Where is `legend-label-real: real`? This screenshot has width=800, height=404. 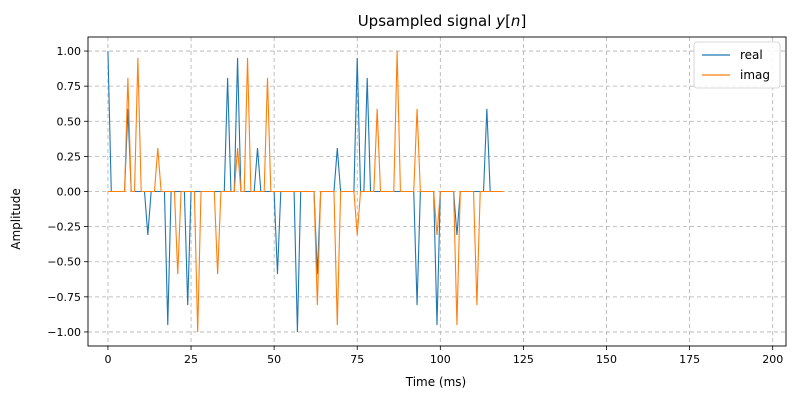 legend-label-real: real is located at coordinates (751, 55).